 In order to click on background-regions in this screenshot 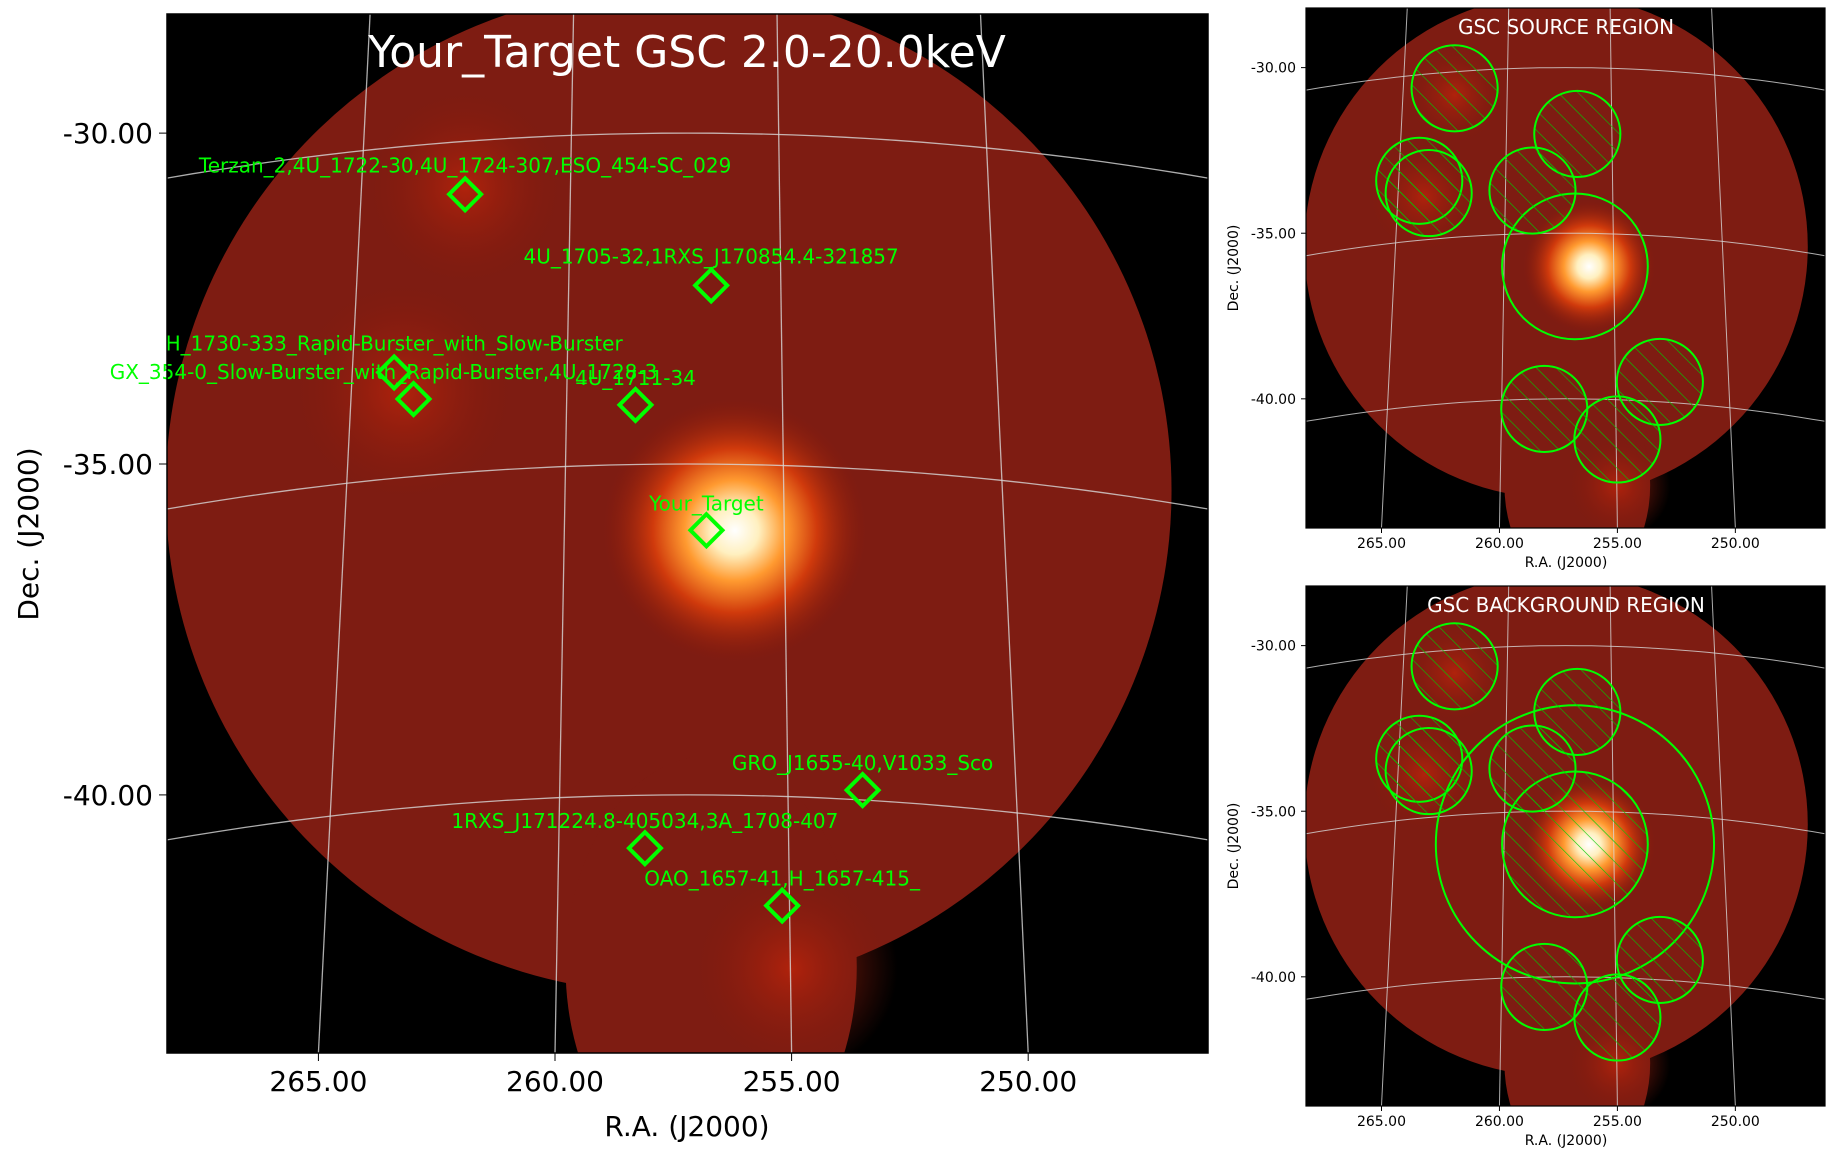, I will do `click(1545, 842)`.